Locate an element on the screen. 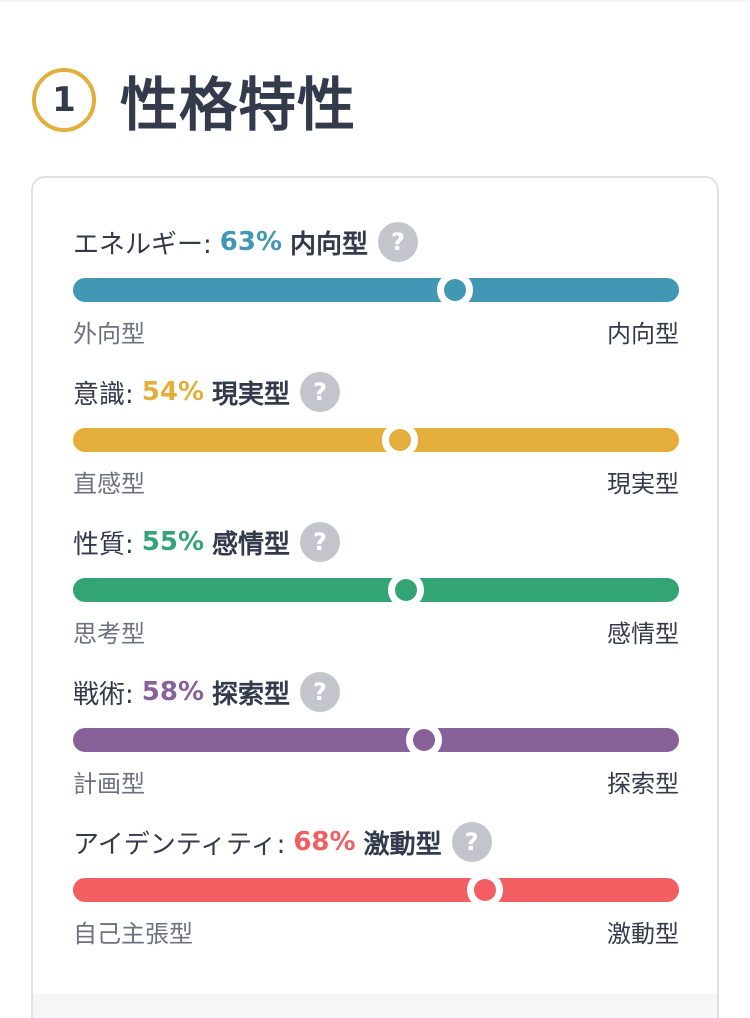 This screenshot has height=1018, width=750. trait-left-pole: 外向型 is located at coordinates (109, 334).